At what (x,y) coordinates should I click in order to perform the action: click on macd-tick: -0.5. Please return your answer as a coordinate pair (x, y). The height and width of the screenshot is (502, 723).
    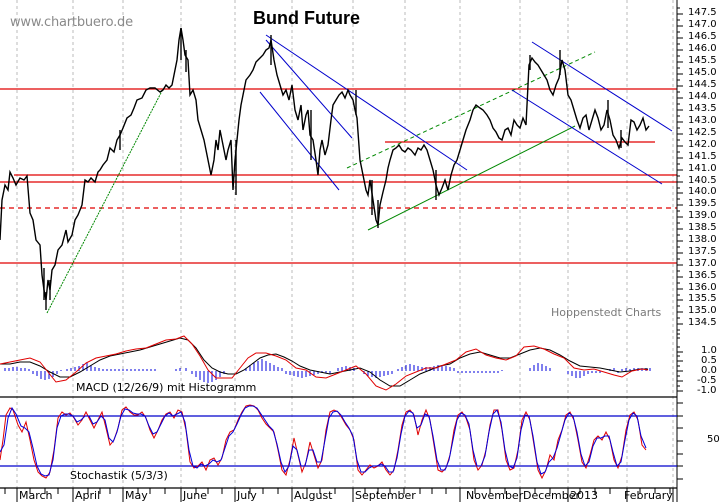
    Looking at the image, I should click on (707, 380).